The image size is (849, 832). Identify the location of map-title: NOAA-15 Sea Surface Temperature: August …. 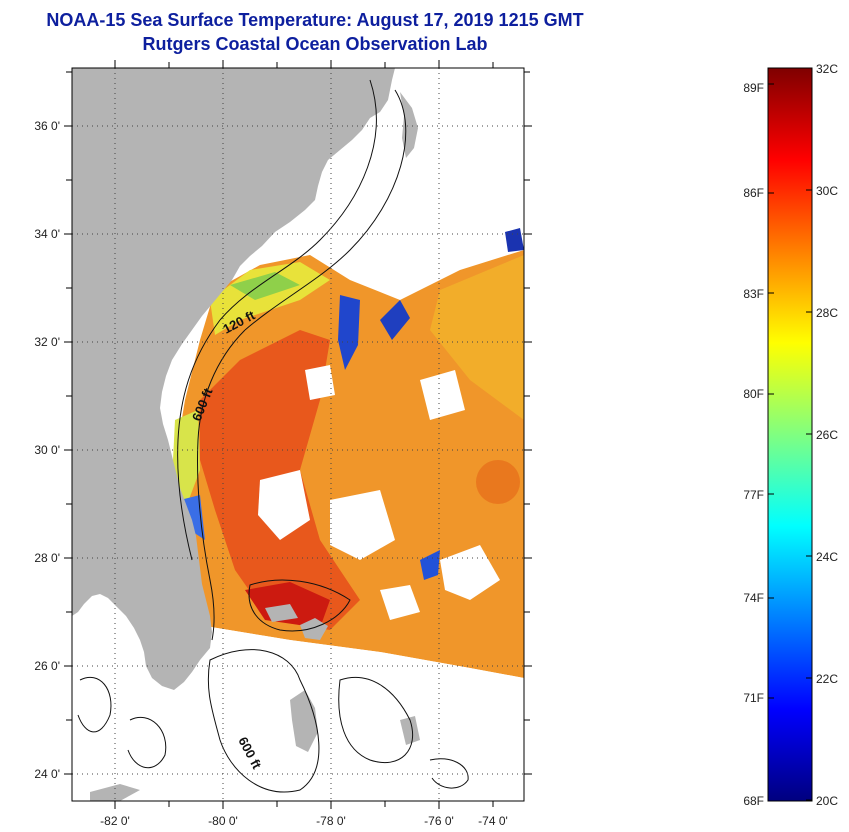
(315, 20).